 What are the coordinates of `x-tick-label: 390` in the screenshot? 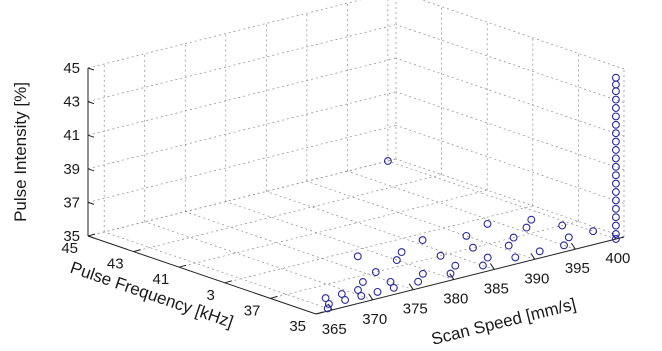 It's located at (536, 278).